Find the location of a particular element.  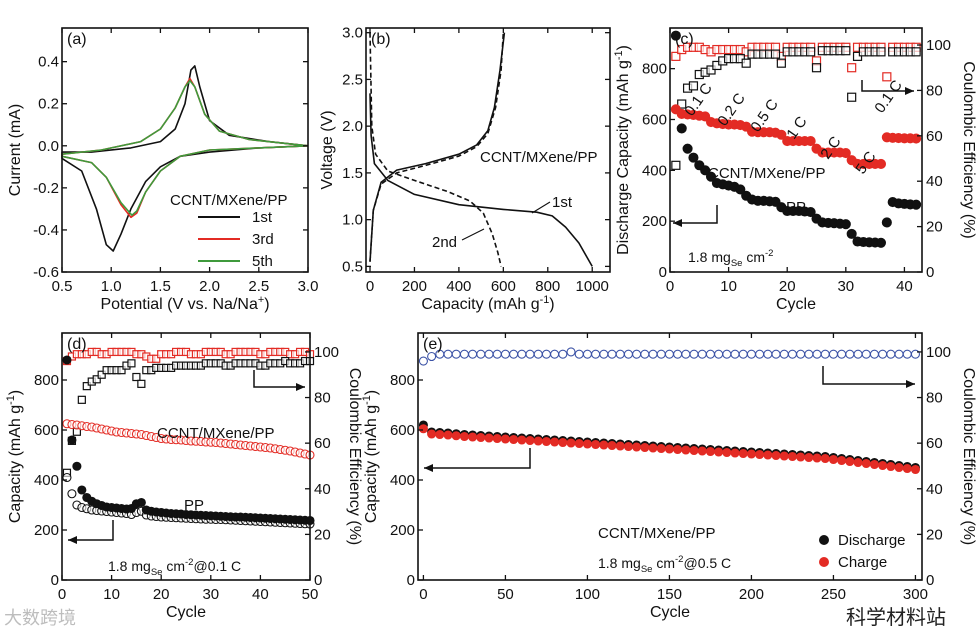

label-part: CCNT/MXene/PP is located at coordinates (539, 157).